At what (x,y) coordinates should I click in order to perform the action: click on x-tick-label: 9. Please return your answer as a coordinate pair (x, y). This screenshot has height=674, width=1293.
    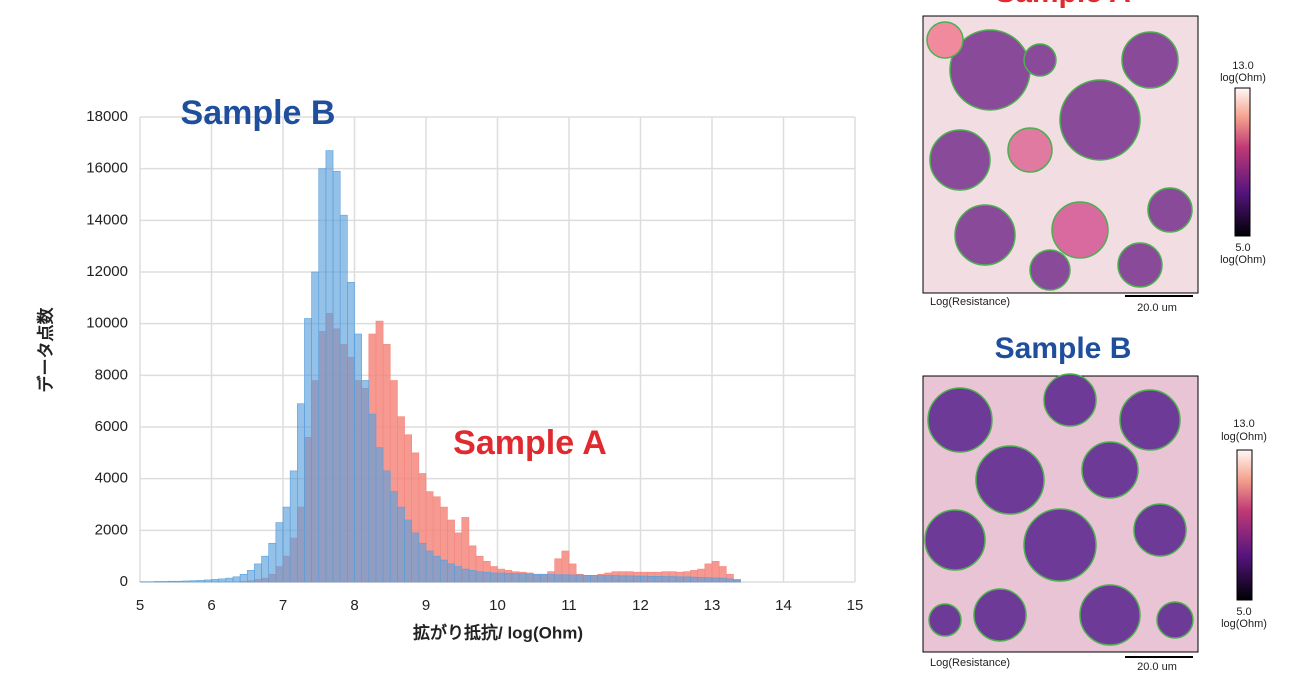
    Looking at the image, I should click on (426, 605).